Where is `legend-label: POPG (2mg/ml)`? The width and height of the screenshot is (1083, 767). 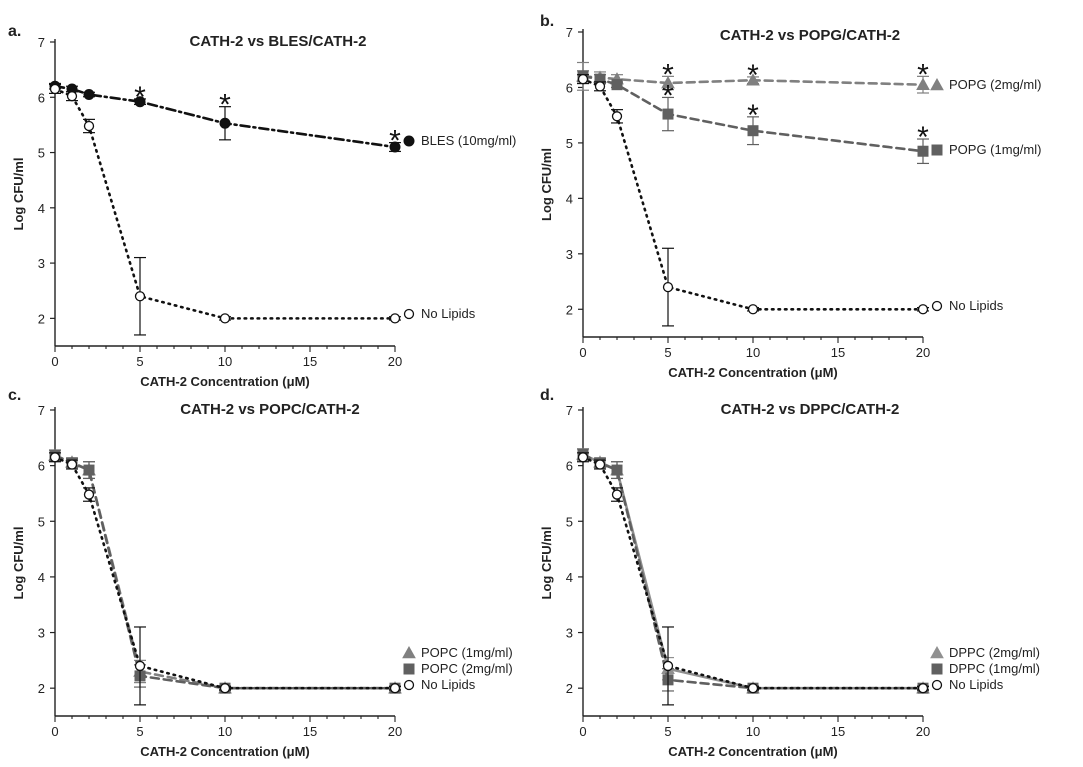 legend-label: POPG (2mg/ml) is located at coordinates (995, 84).